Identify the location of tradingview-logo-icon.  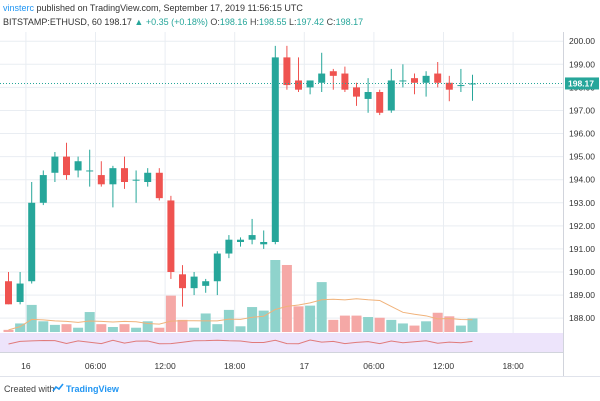
(58, 387).